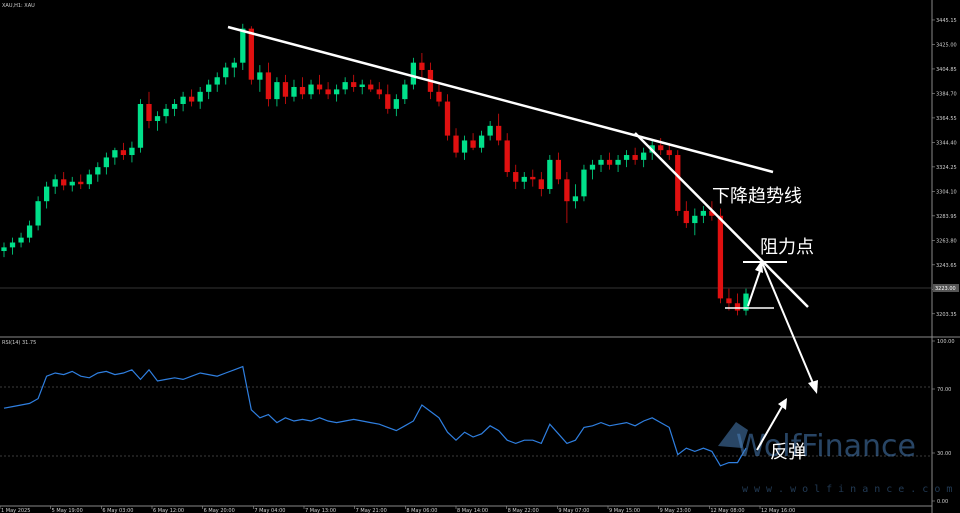 The image size is (960, 513). Describe the element at coordinates (946, 70) in the screenshot. I see `price-tick-label: 3404.85` at that location.